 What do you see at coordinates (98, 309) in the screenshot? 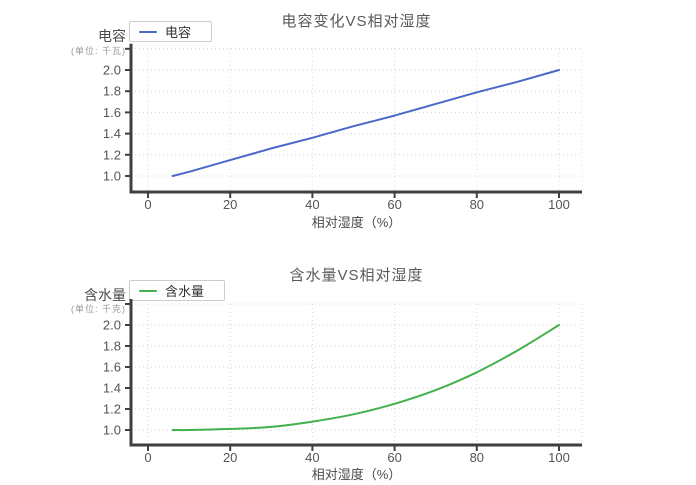
I see `y-axis-unit: (单位: 千克)` at bounding box center [98, 309].